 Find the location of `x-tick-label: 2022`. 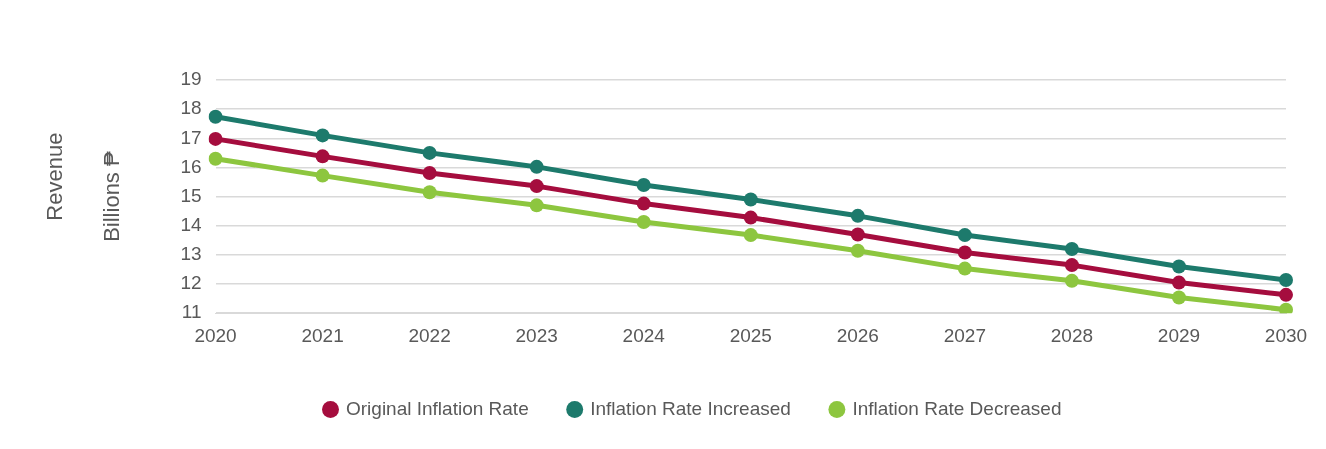

x-tick-label: 2022 is located at coordinates (429, 335).